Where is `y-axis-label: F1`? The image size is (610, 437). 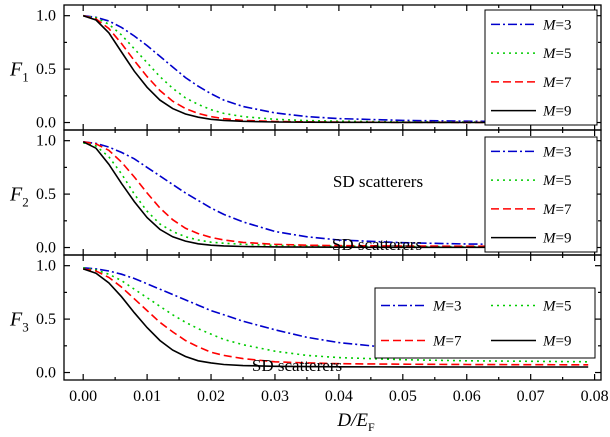
y-axis-label: F1 is located at coordinates (19, 72).